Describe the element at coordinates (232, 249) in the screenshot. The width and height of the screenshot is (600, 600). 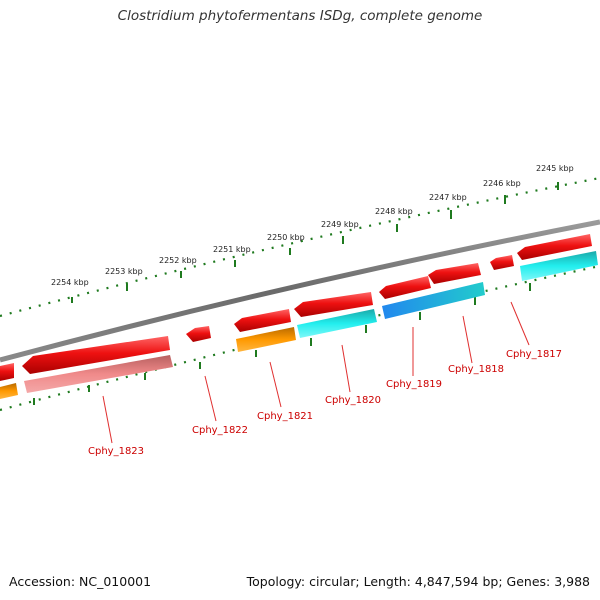
I see `ruler-label: 2251 kbp` at that location.